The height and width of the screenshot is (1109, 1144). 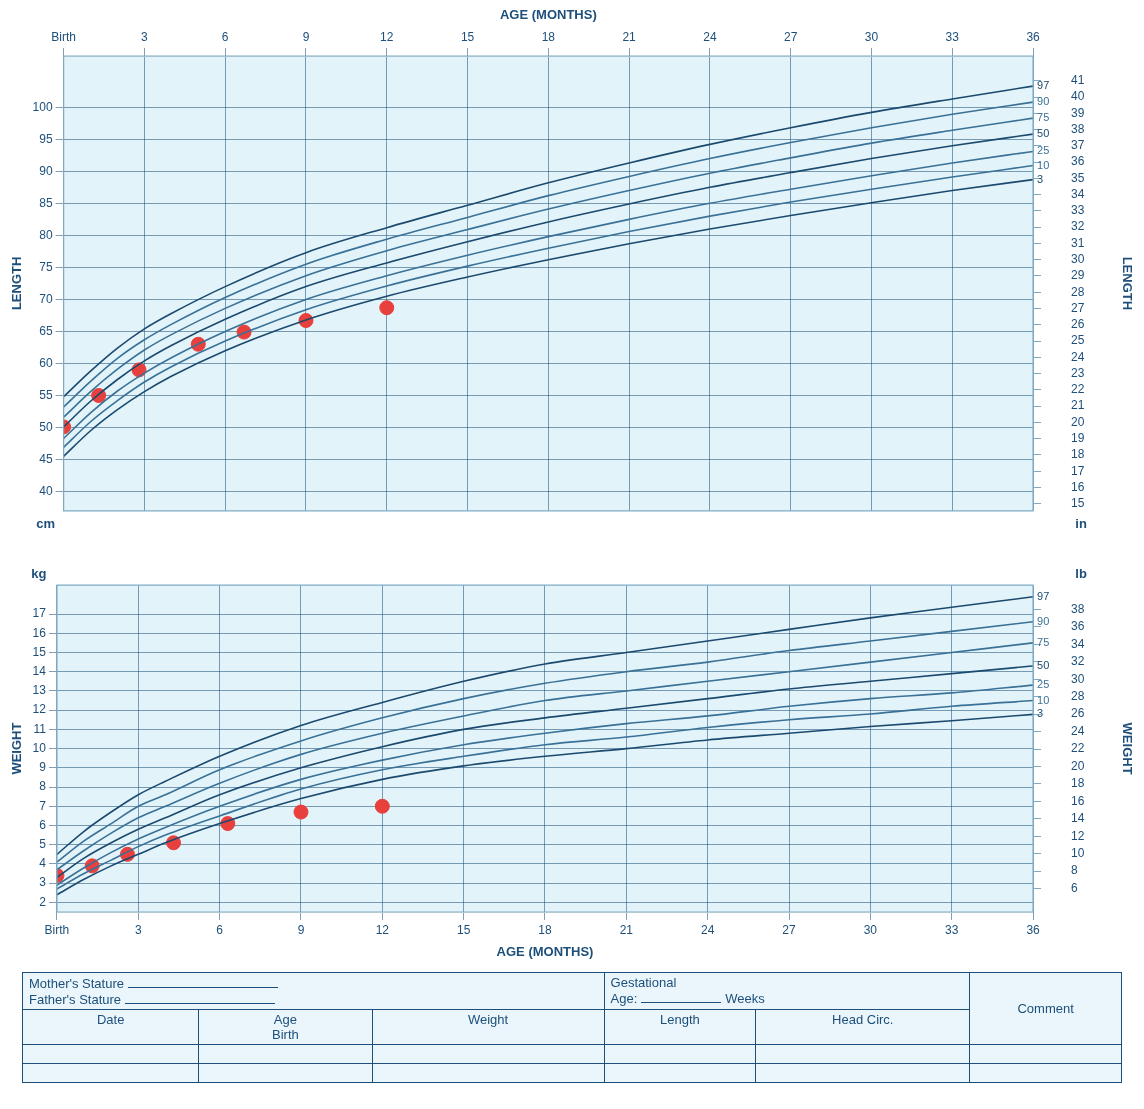 I want to click on y-tick-label: 4, so click(x=43, y=863).